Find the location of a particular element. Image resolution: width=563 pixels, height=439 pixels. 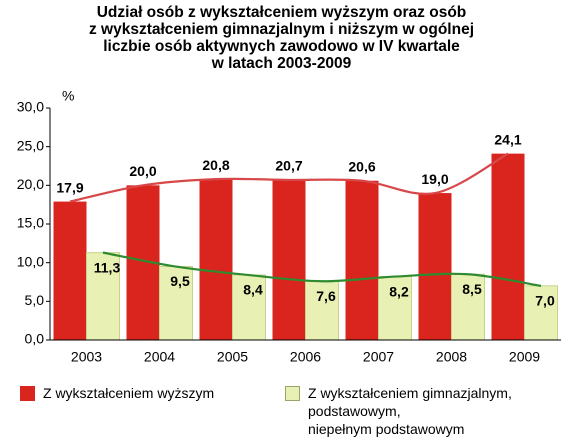

x-tick-label: 2004 is located at coordinates (159, 357).